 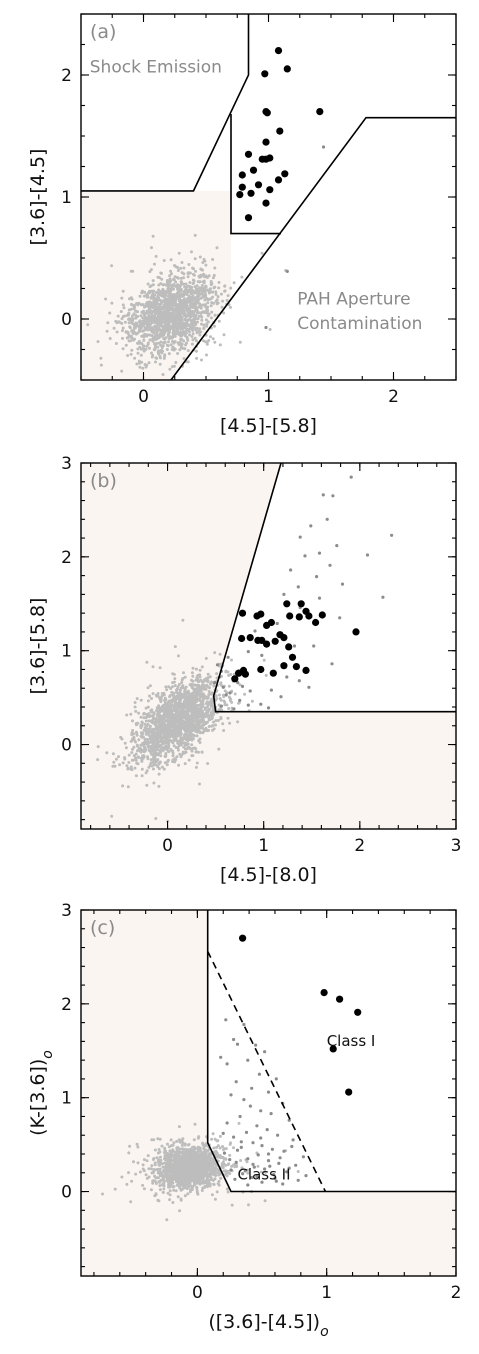 I want to click on x-tick-label: 2, so click(x=393, y=397).